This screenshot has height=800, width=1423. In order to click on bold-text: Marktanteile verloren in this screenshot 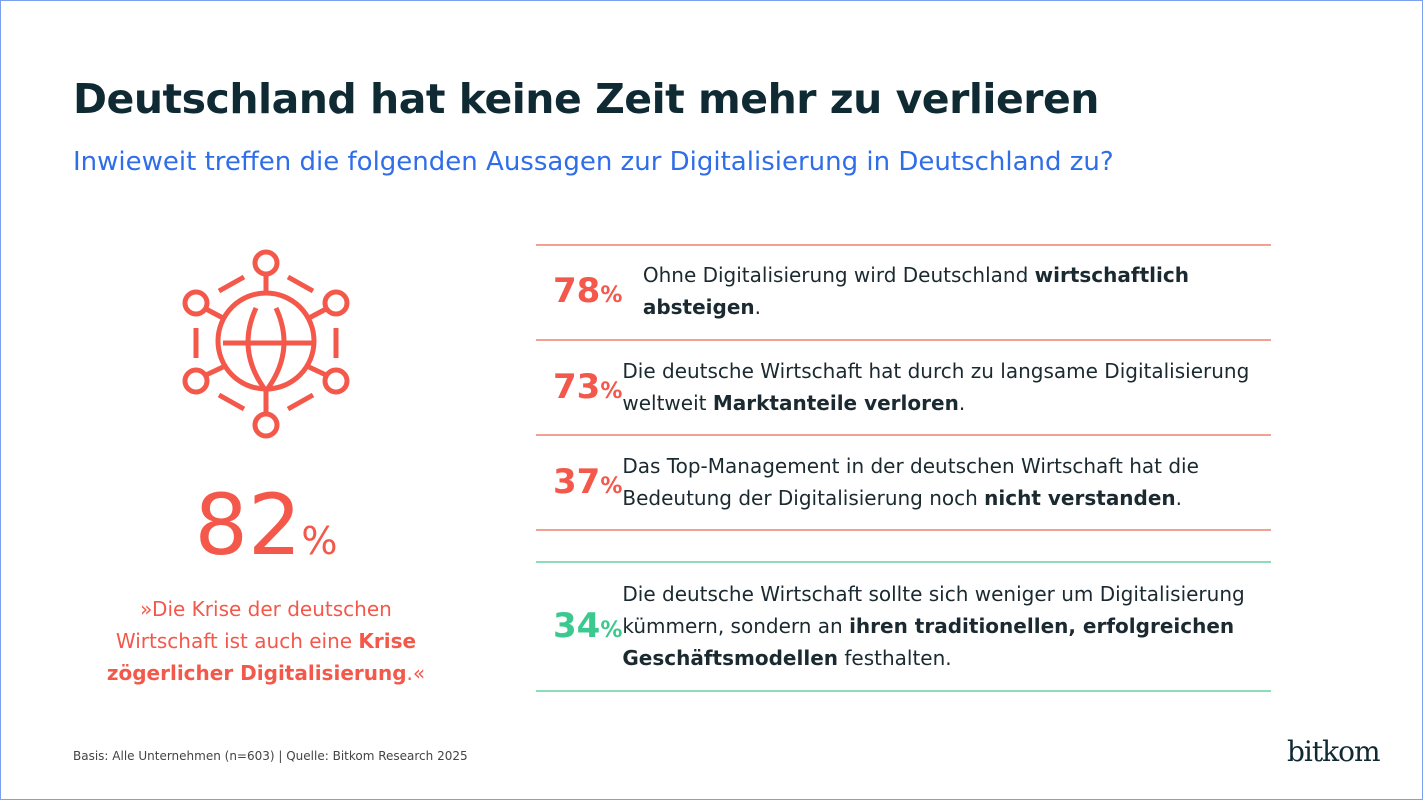, I will do `click(835, 403)`.